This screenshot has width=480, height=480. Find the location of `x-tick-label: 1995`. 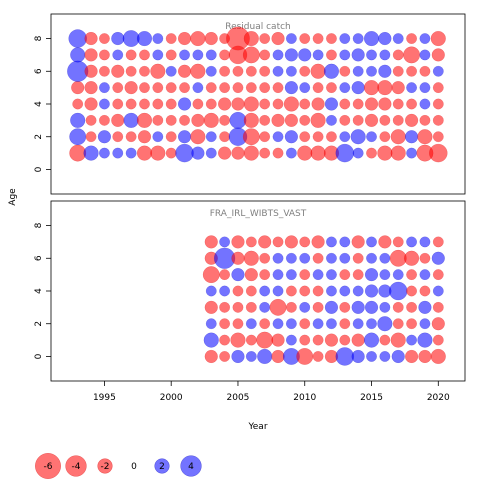

x-tick-label: 1995 is located at coordinates (104, 398).